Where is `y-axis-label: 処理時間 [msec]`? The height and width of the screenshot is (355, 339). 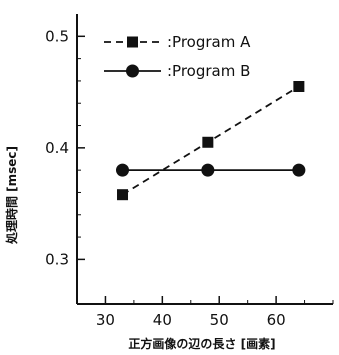 y-axis-label: 処理時間 [msec] is located at coordinates (11, 195).